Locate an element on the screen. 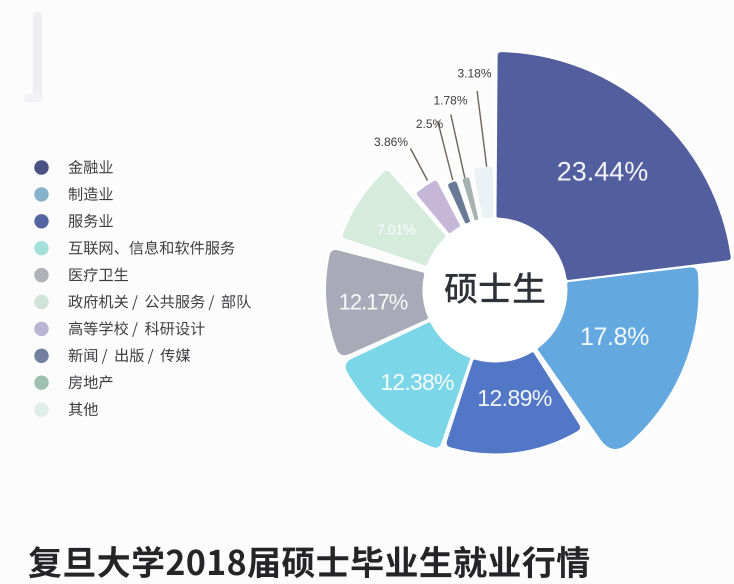 The width and height of the screenshot is (734, 584). svg-text: 2.5% is located at coordinates (430, 124).